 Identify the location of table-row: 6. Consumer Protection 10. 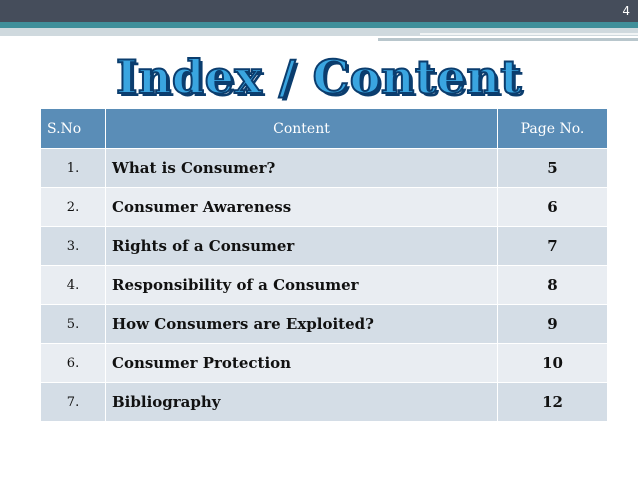
(324, 363).